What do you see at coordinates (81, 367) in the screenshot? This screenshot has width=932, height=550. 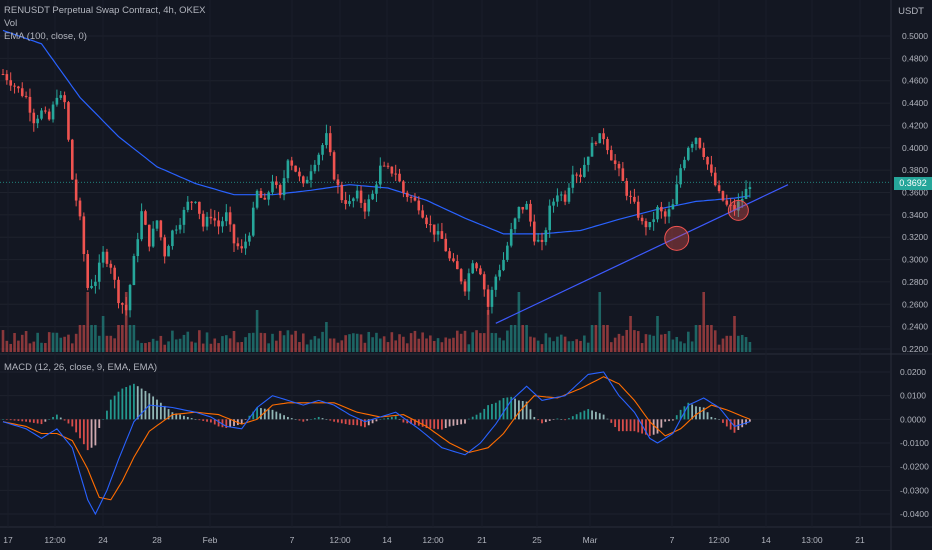 I see `macd-legend: MACD (12, 26, close, 9, EMA, EMA)` at bounding box center [81, 367].